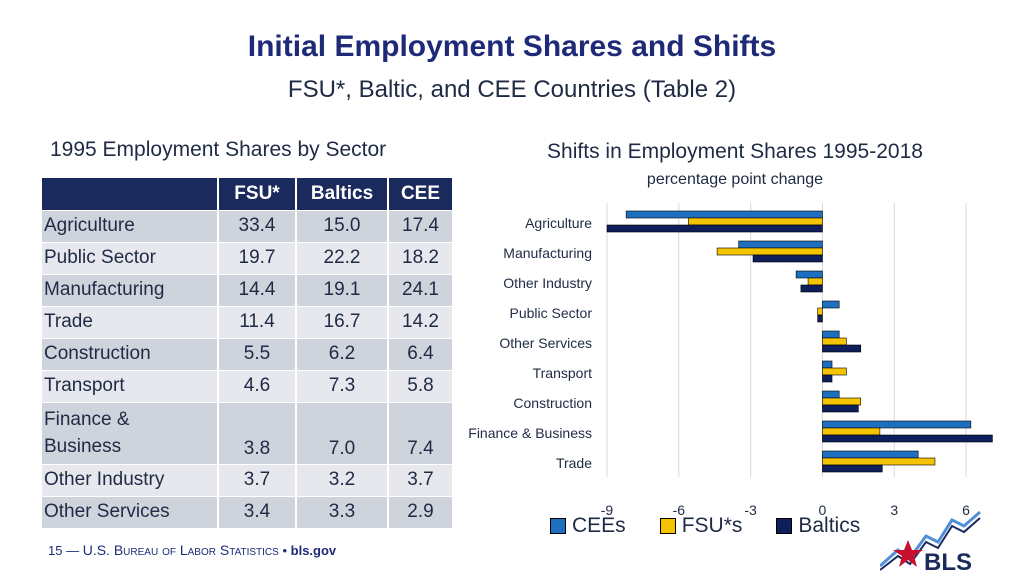  I want to click on cee-cell: 14.2, so click(420, 321).